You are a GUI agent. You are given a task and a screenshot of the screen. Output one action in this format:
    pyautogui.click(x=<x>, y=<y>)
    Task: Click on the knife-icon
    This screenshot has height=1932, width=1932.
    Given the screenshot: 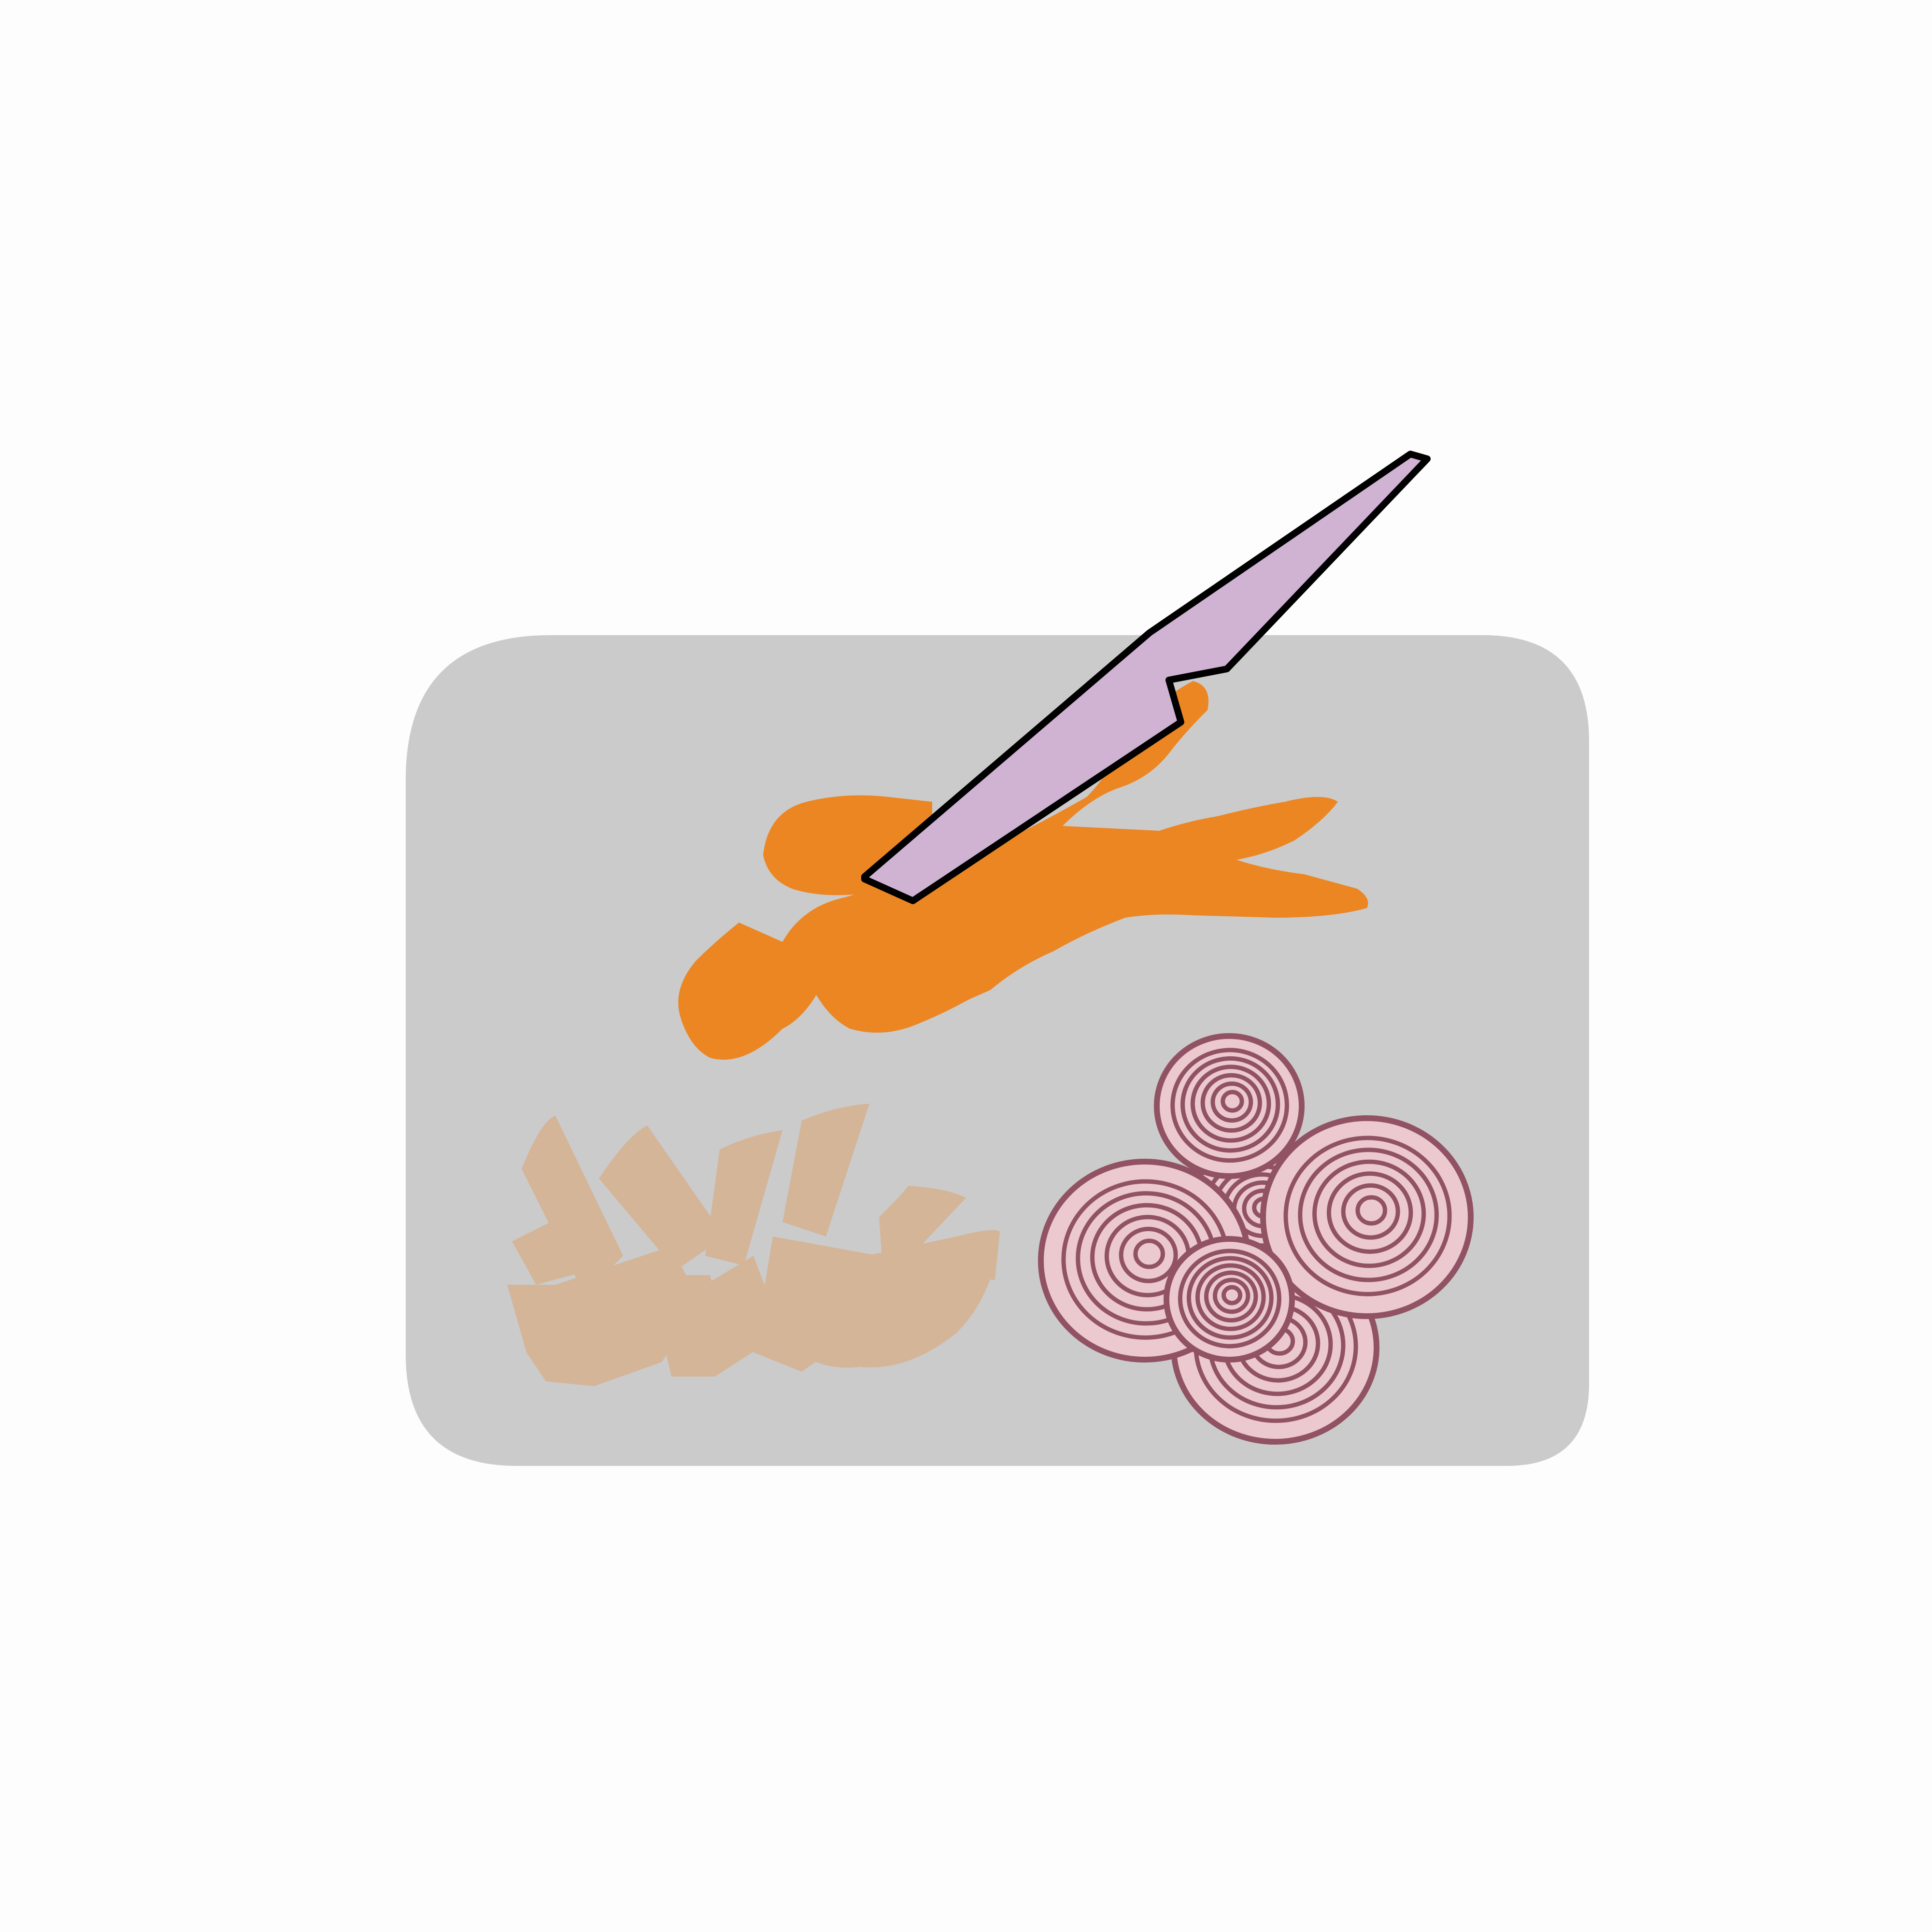 What is the action you would take?
    pyautogui.click(x=1146, y=677)
    